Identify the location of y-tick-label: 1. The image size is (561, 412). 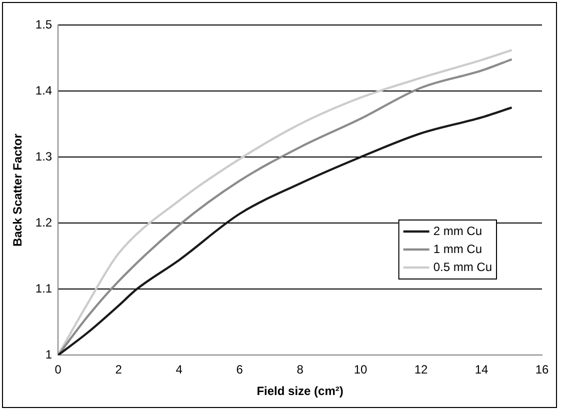
(48, 355).